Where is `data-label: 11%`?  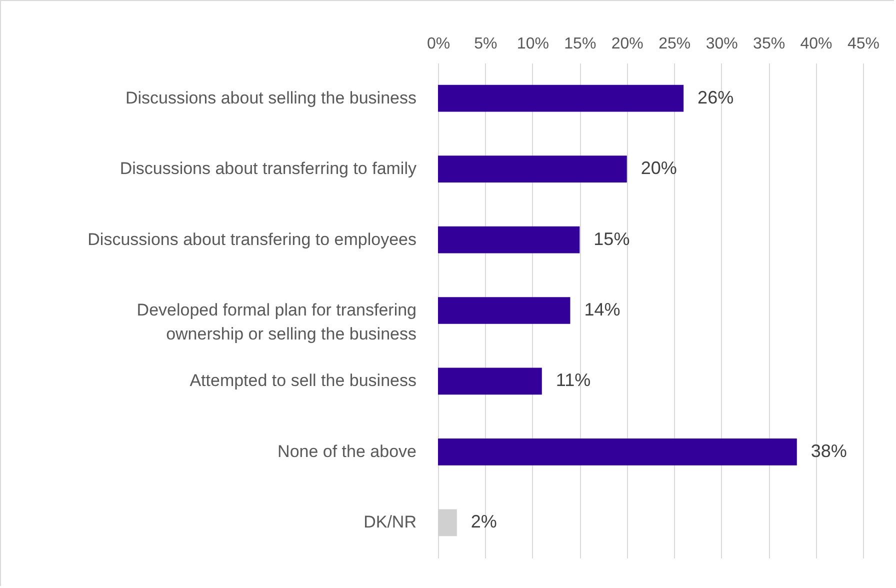
data-label: 11% is located at coordinates (573, 380).